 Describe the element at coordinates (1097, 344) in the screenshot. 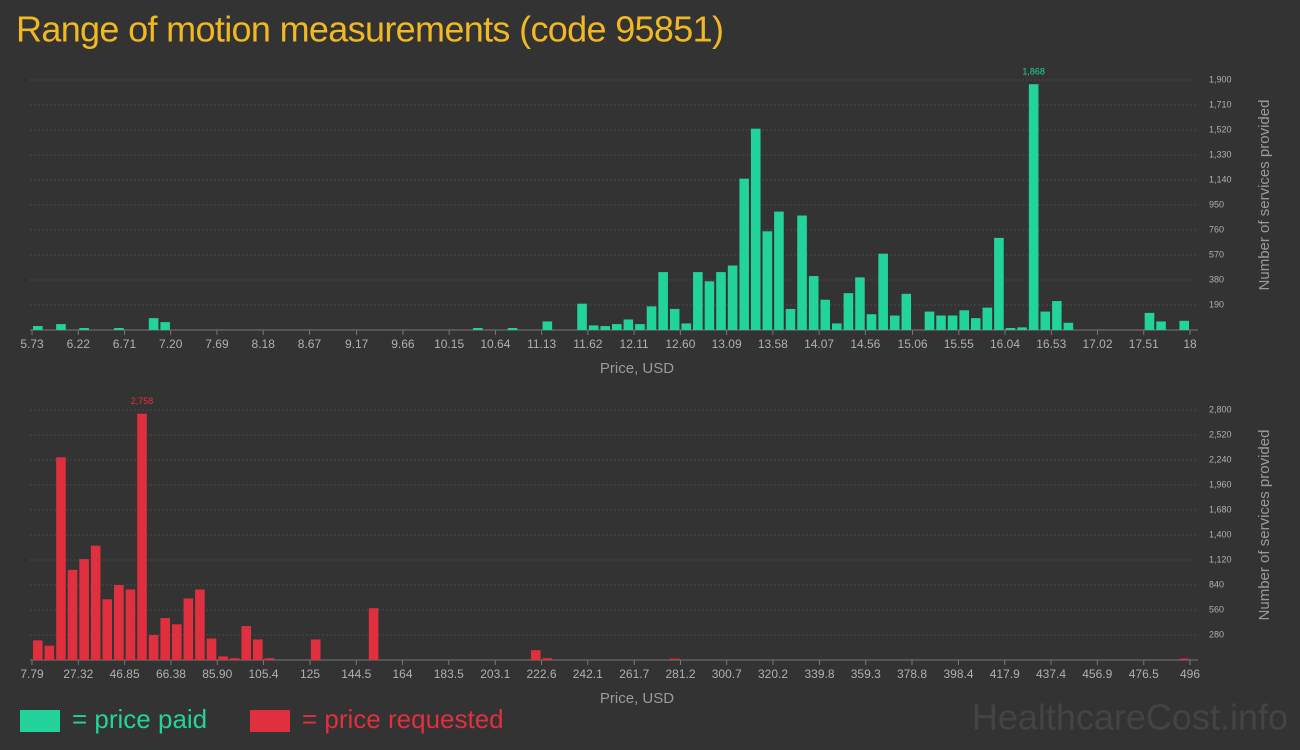

I see `x-tick-label: 17.02` at that location.